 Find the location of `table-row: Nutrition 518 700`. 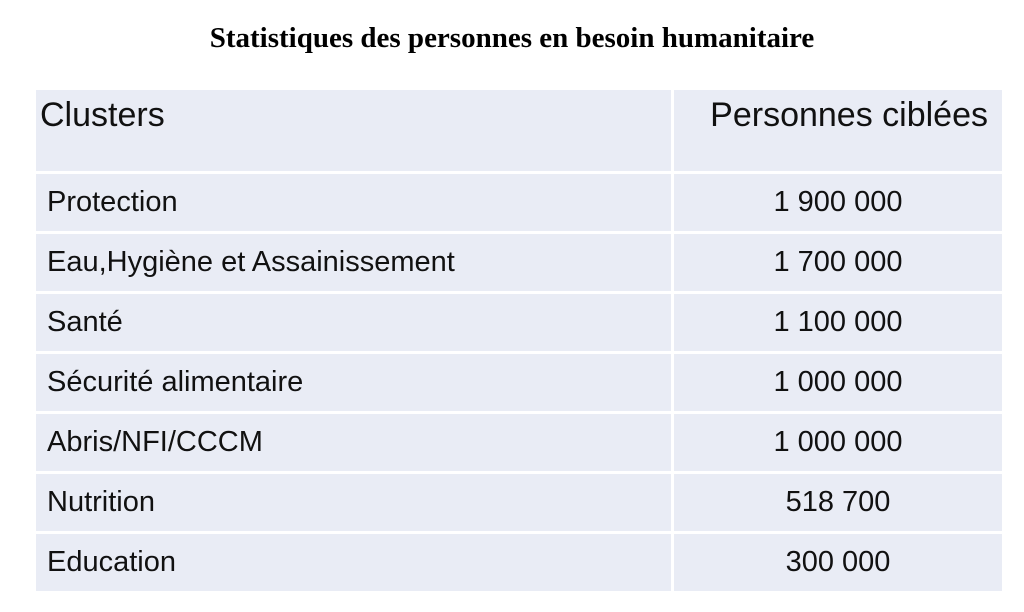

table-row: Nutrition 518 700 is located at coordinates (519, 502).